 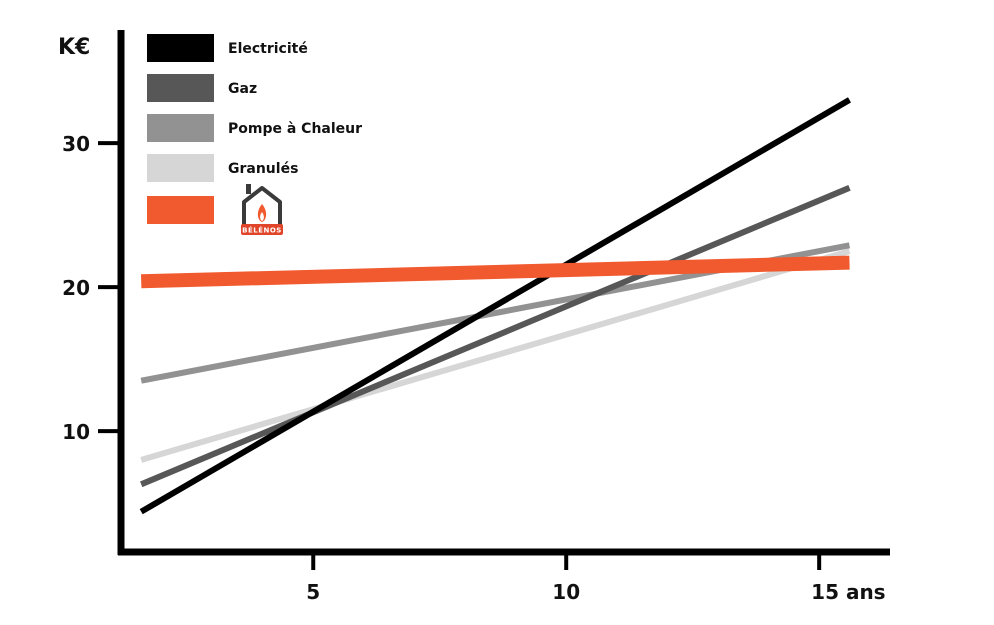 I want to click on legend-label-2: Pompe à Chaleur, so click(x=295, y=129).